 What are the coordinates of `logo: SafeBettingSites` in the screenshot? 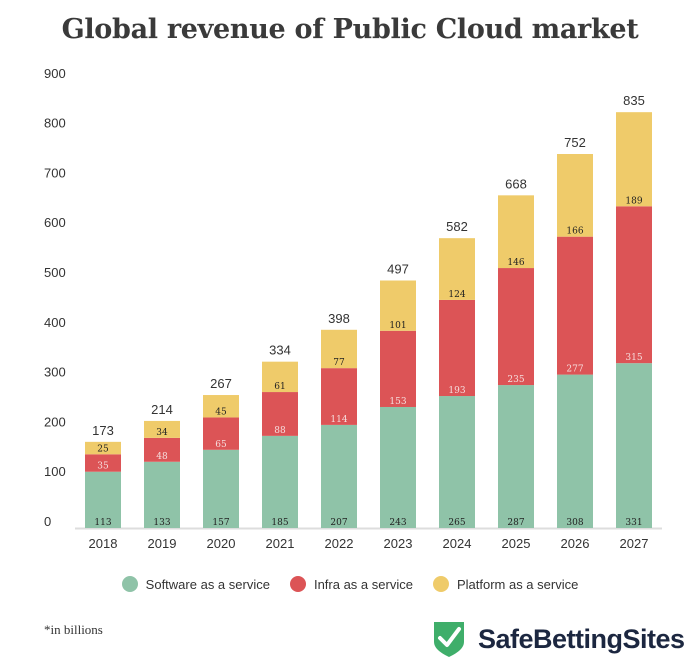 It's located at (558, 639).